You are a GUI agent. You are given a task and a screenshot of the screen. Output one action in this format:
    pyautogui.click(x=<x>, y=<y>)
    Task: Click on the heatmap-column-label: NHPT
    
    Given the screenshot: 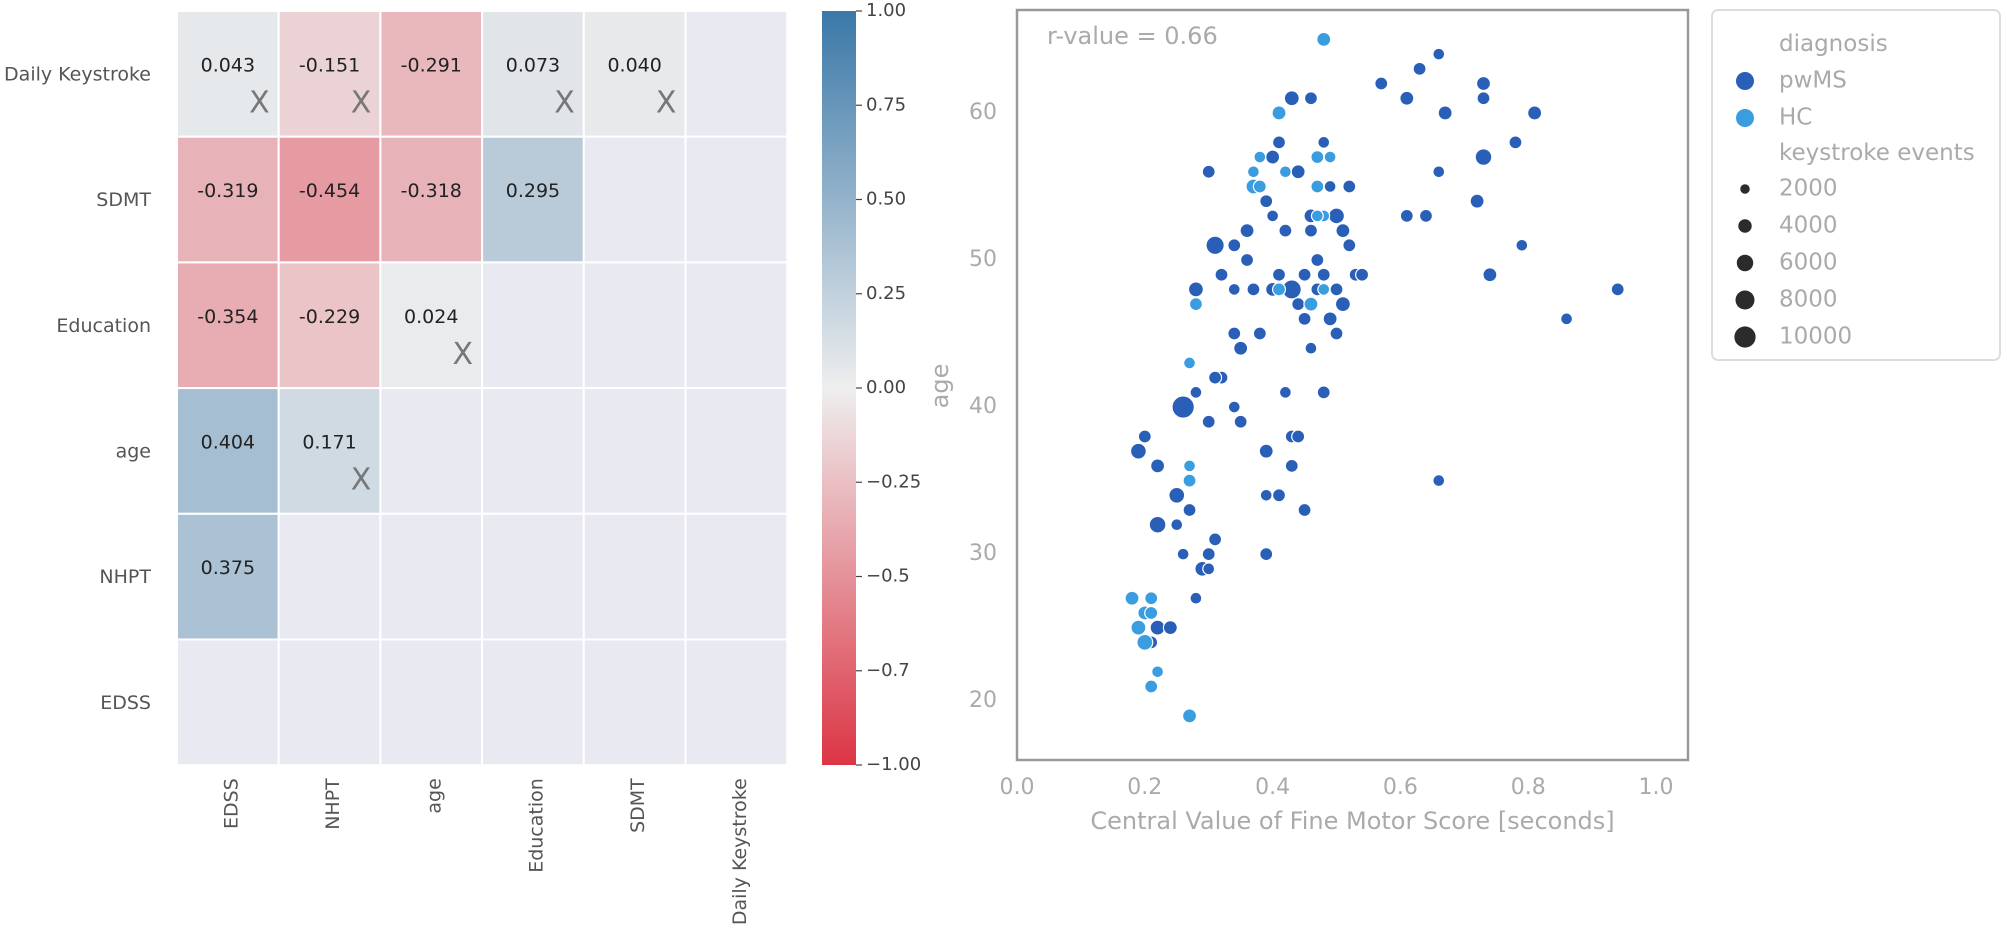 What is the action you would take?
    pyautogui.click(x=333, y=804)
    